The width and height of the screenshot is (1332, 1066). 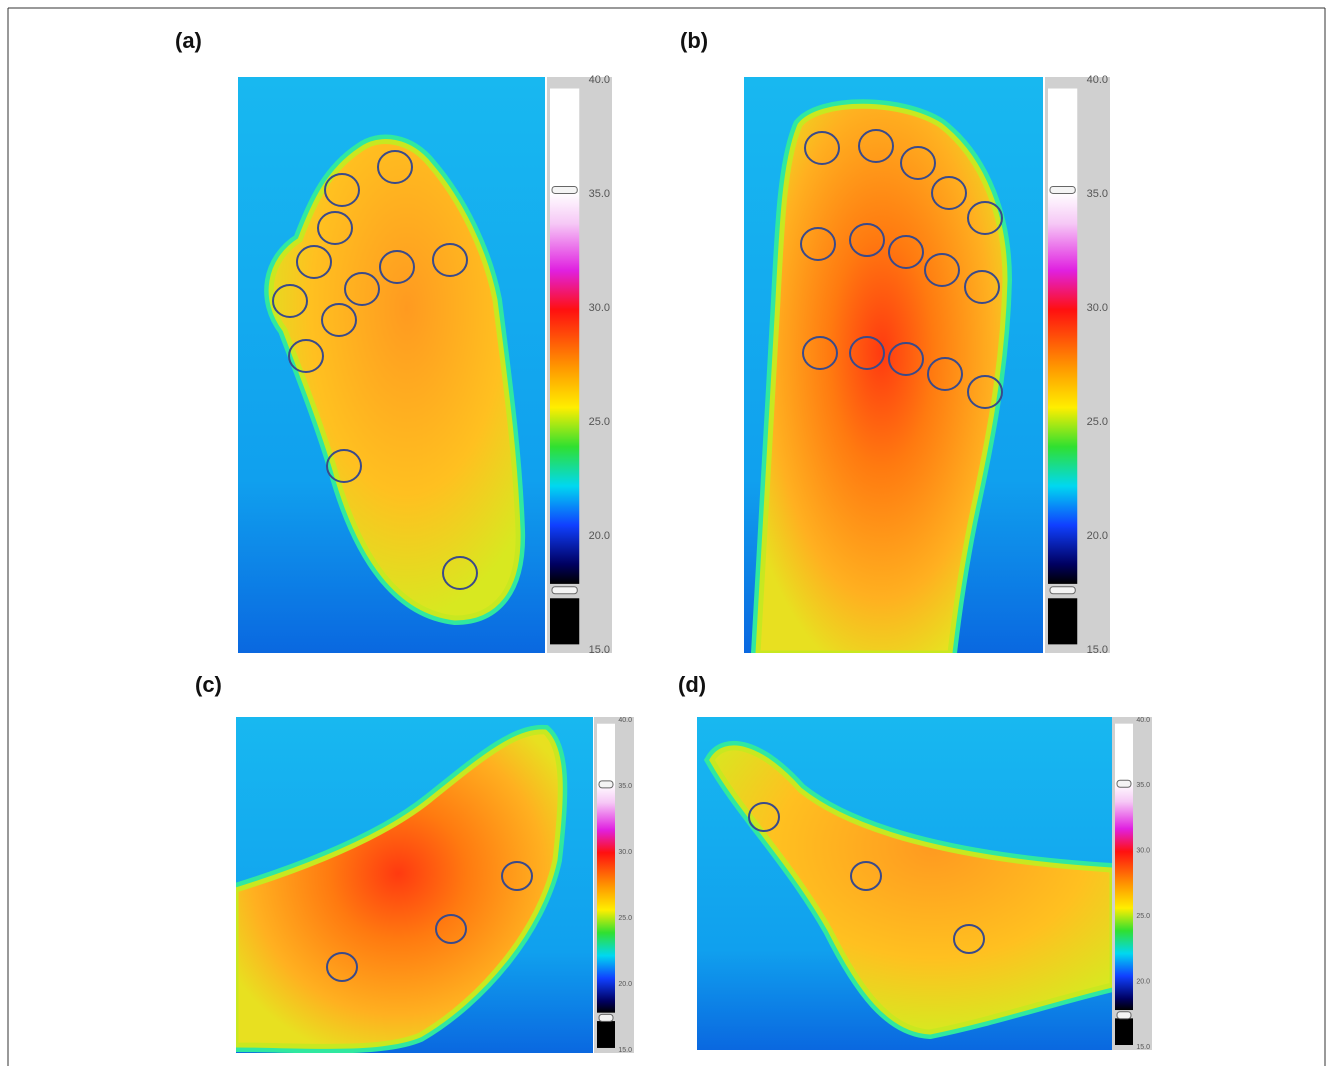 I want to click on panel-label: (b), so click(x=694, y=40).